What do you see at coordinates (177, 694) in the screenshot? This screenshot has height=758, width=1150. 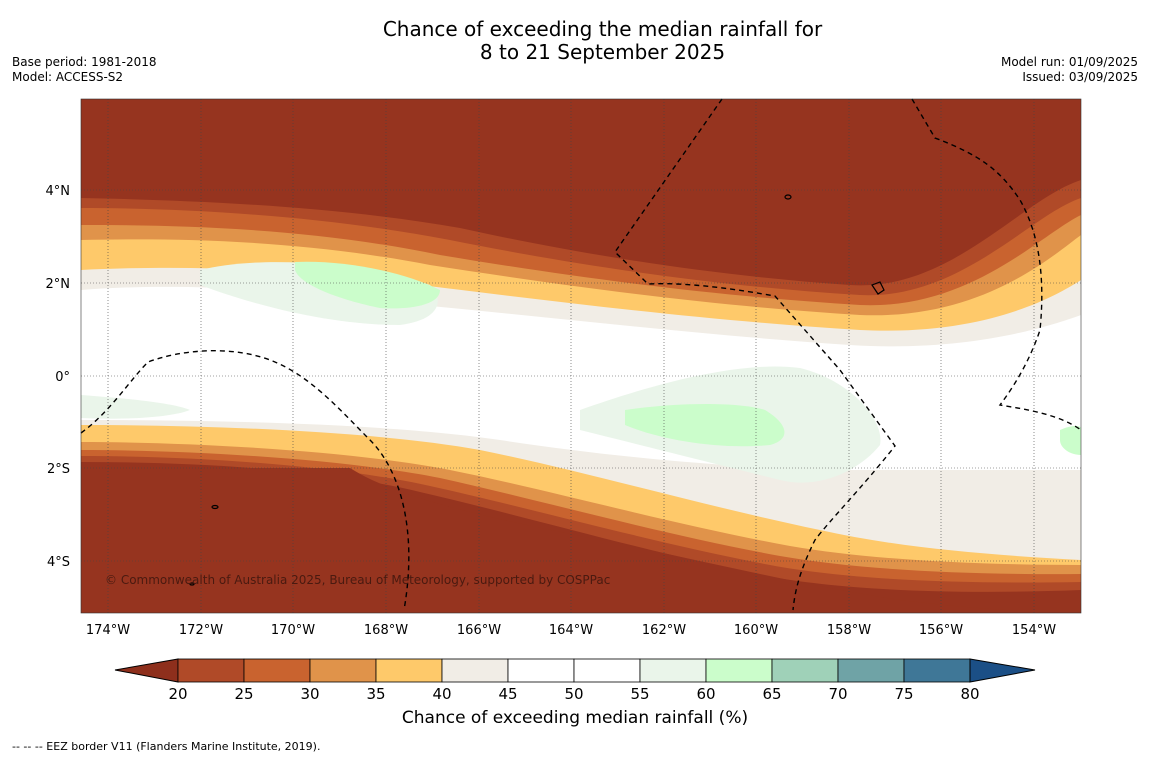 I see `colorbar-tick-label: 20` at bounding box center [177, 694].